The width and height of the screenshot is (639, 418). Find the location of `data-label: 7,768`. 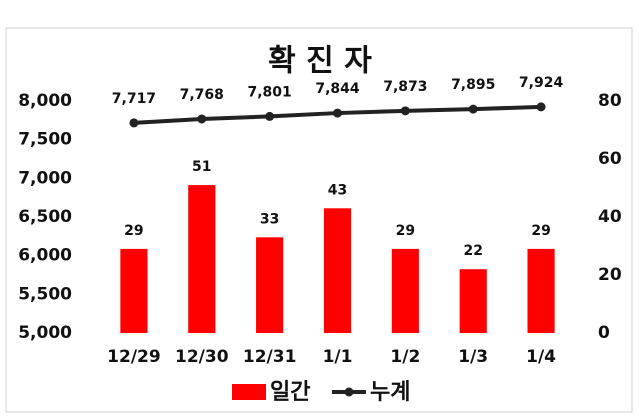

data-label: 7,768 is located at coordinates (202, 95).